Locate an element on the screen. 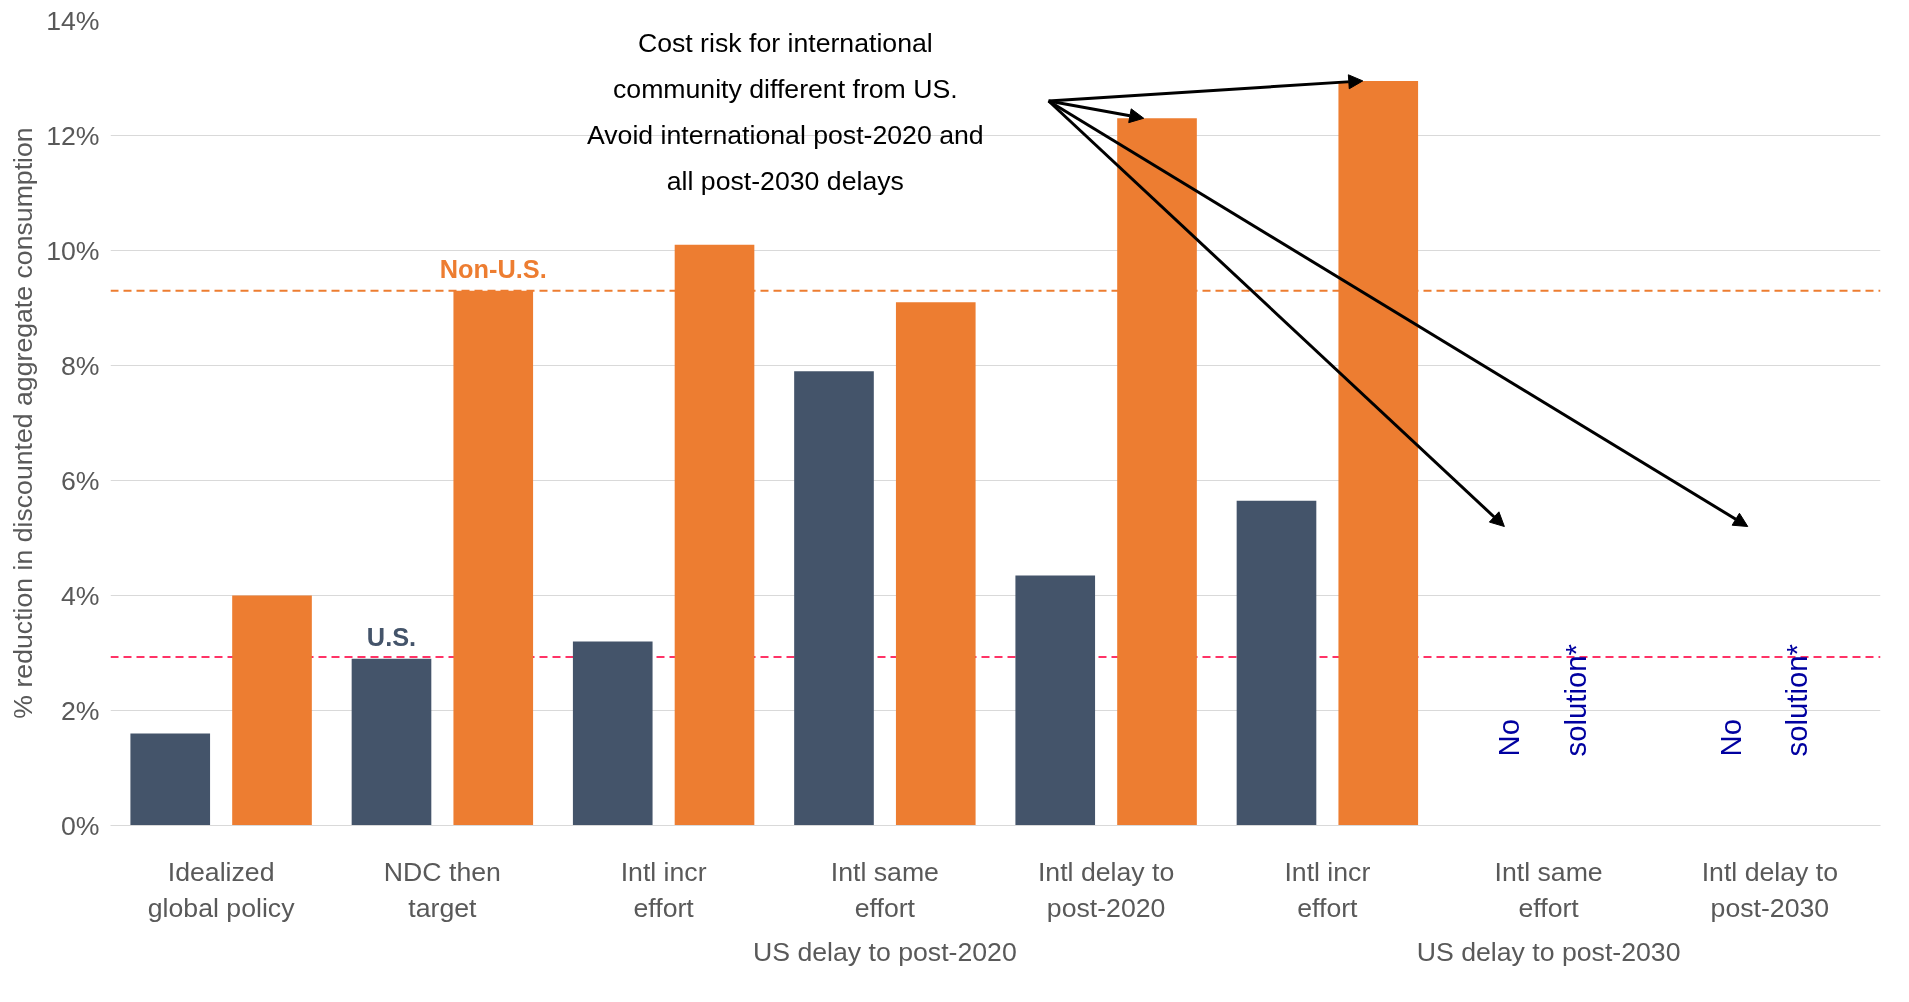 This screenshot has height=1002, width=1909. y-tick-label: 2% is located at coordinates (80, 710).